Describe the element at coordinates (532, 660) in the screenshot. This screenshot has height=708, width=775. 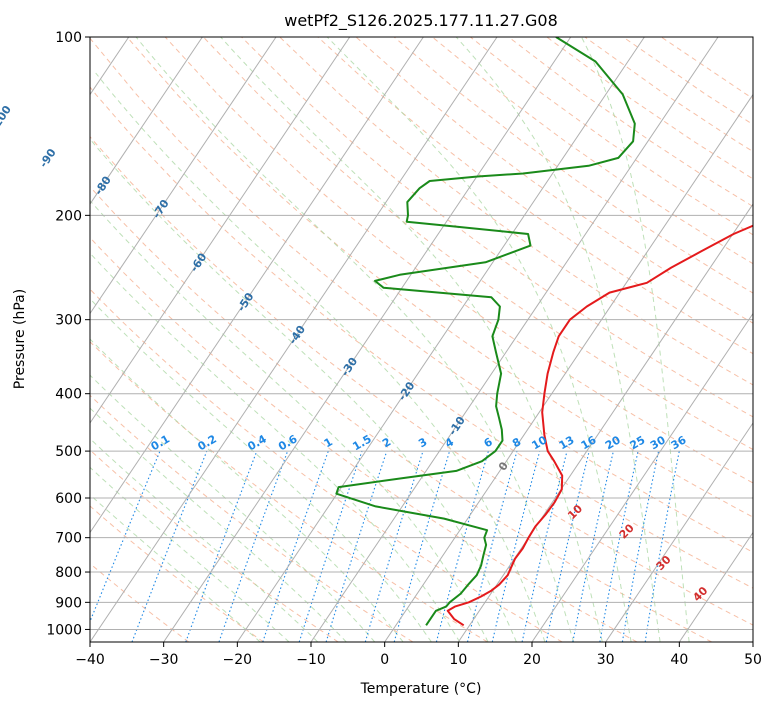
I see `x-tick-label: 20` at that location.